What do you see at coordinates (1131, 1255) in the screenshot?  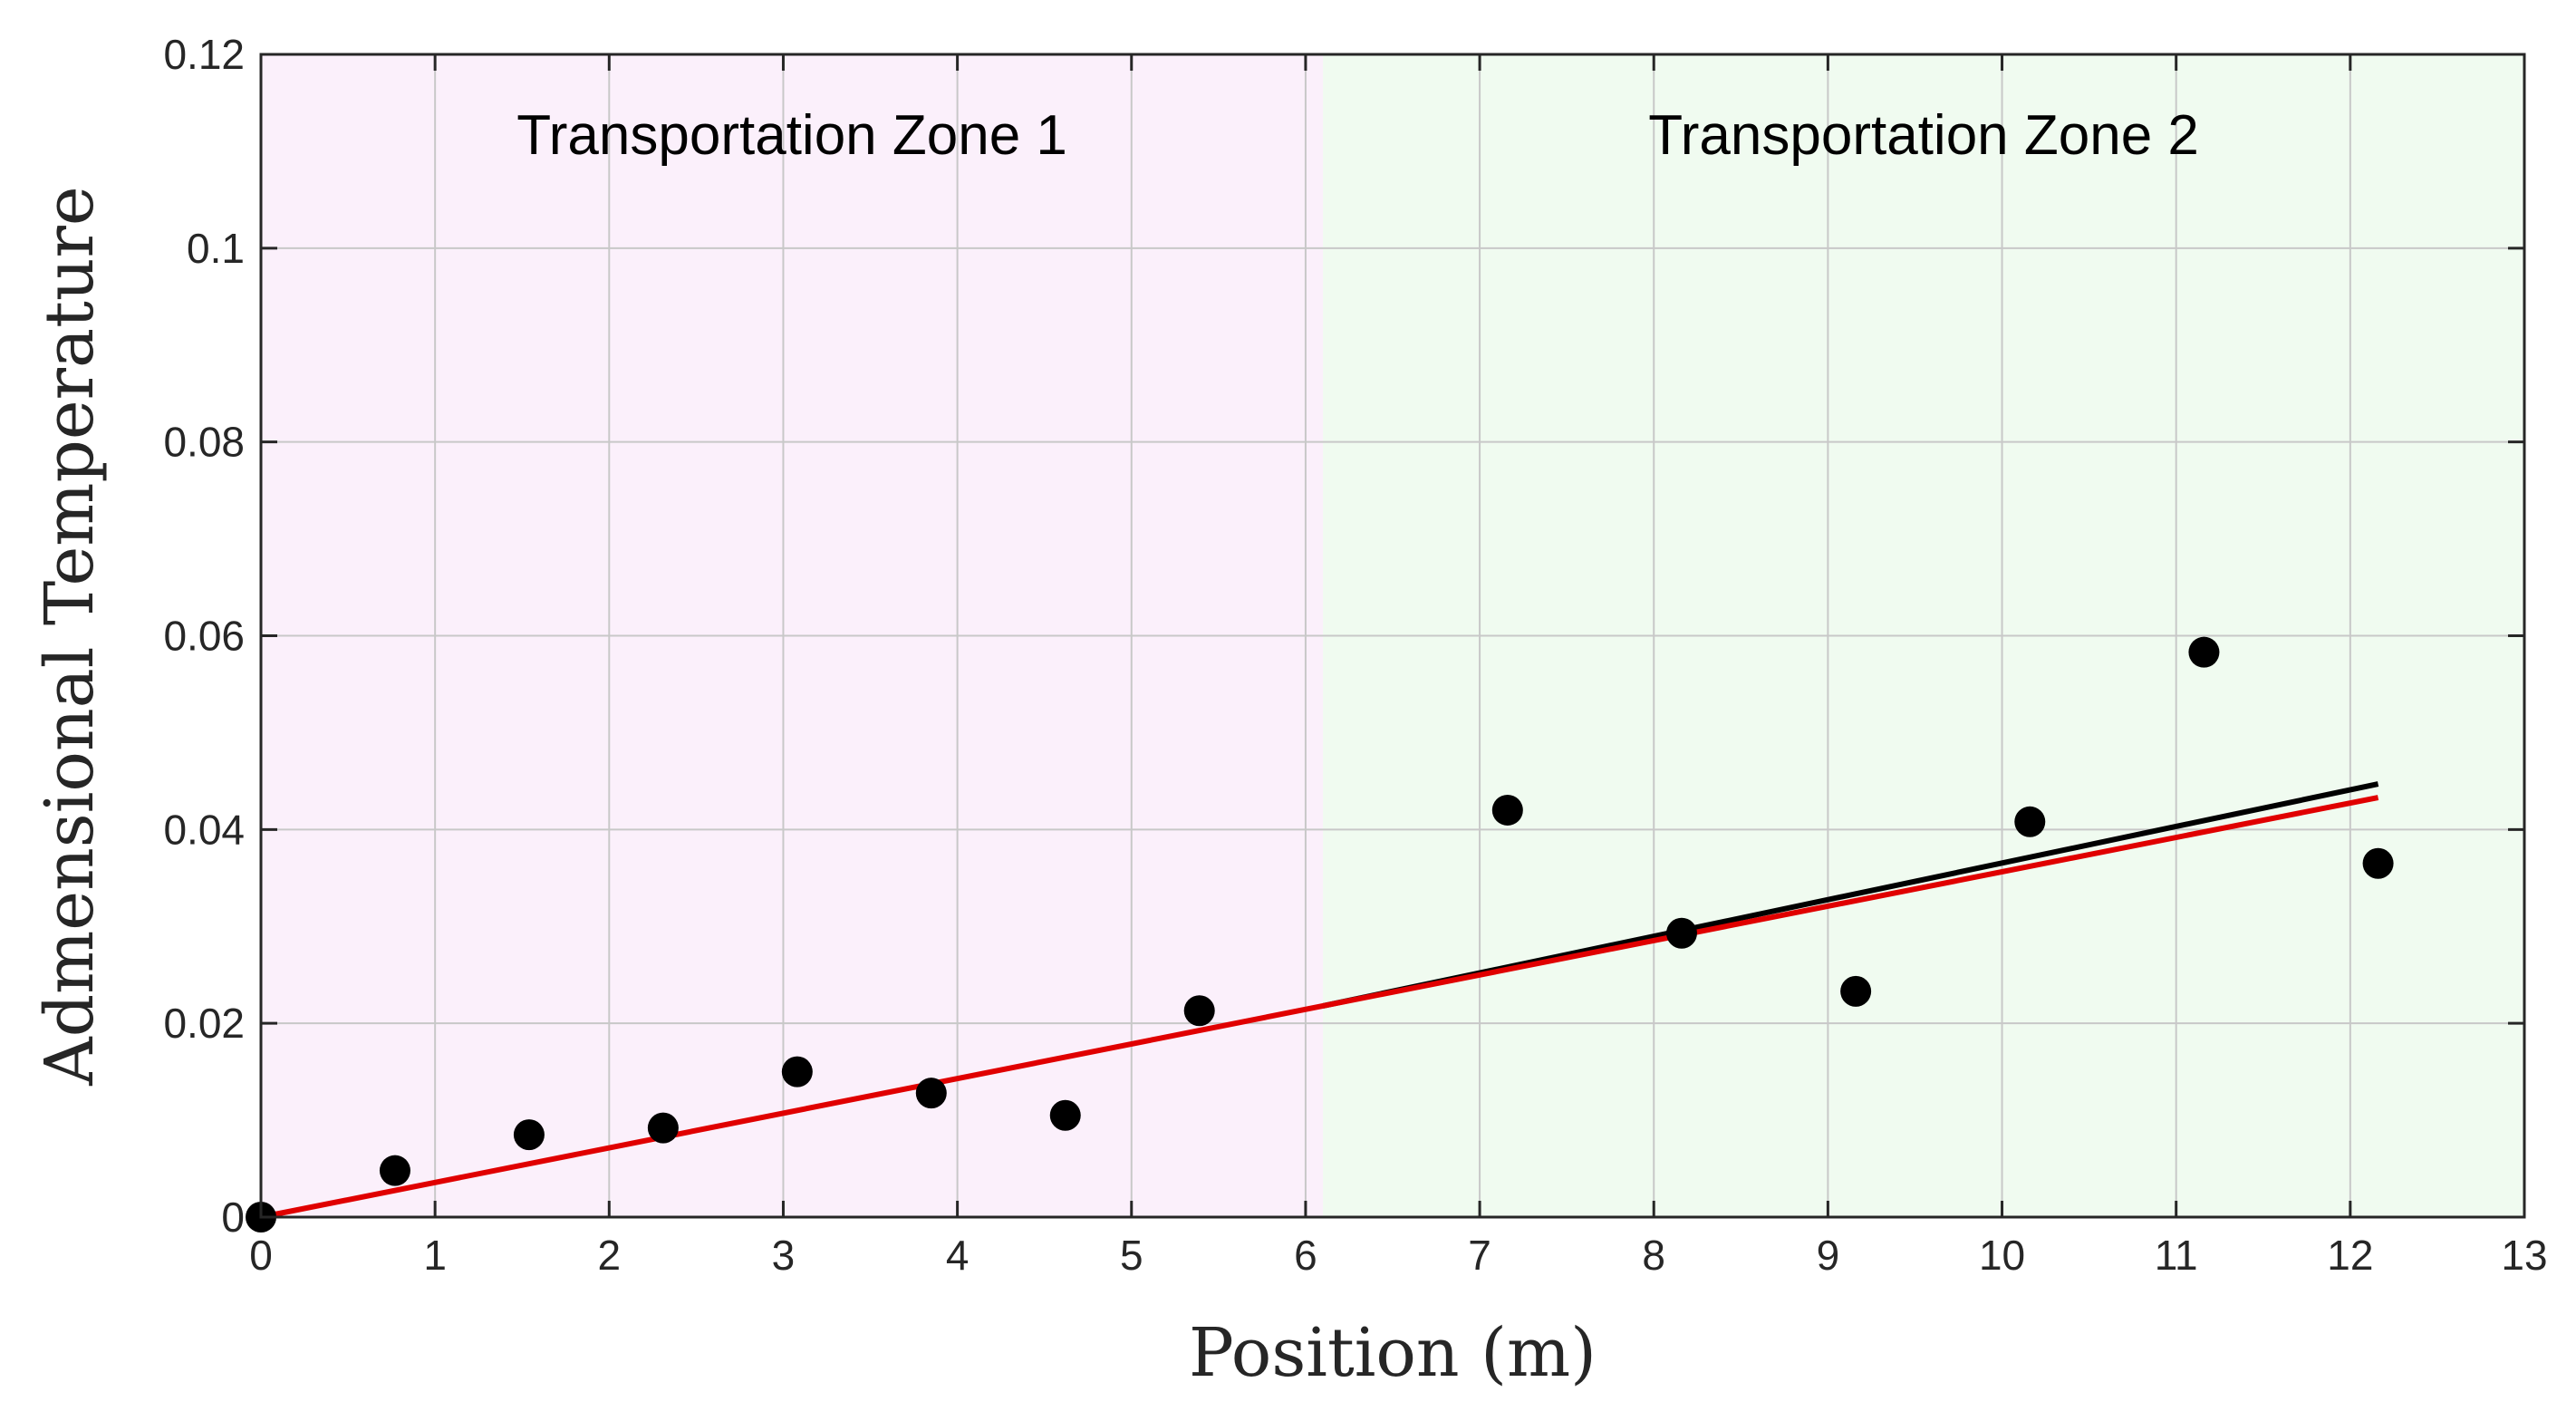 I see `x-tick-label: 5` at bounding box center [1131, 1255].